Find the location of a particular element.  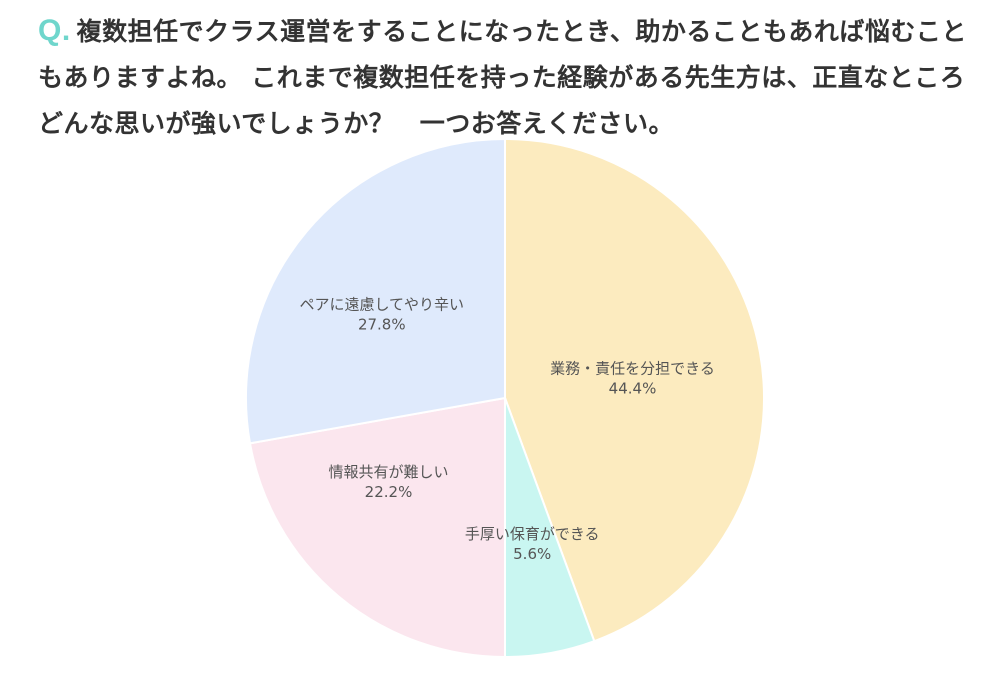

slice-category-label: 業務・責任を分担できる is located at coordinates (632, 368).